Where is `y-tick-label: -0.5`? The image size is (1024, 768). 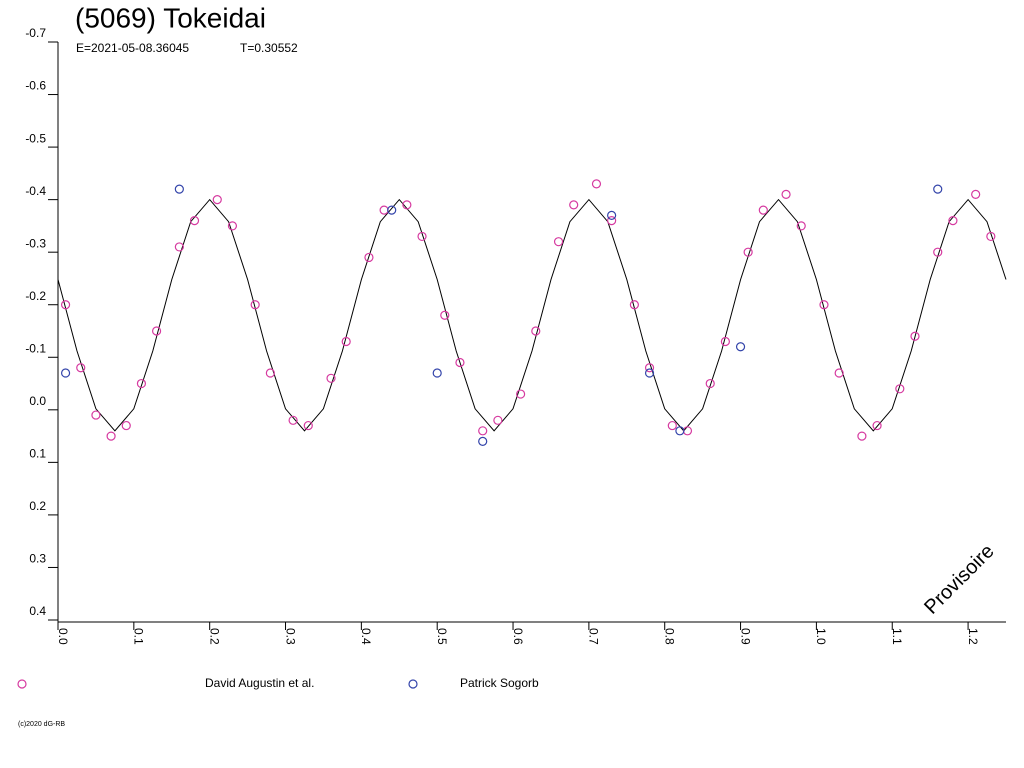
y-tick-label: -0.5 is located at coordinates (35, 138).